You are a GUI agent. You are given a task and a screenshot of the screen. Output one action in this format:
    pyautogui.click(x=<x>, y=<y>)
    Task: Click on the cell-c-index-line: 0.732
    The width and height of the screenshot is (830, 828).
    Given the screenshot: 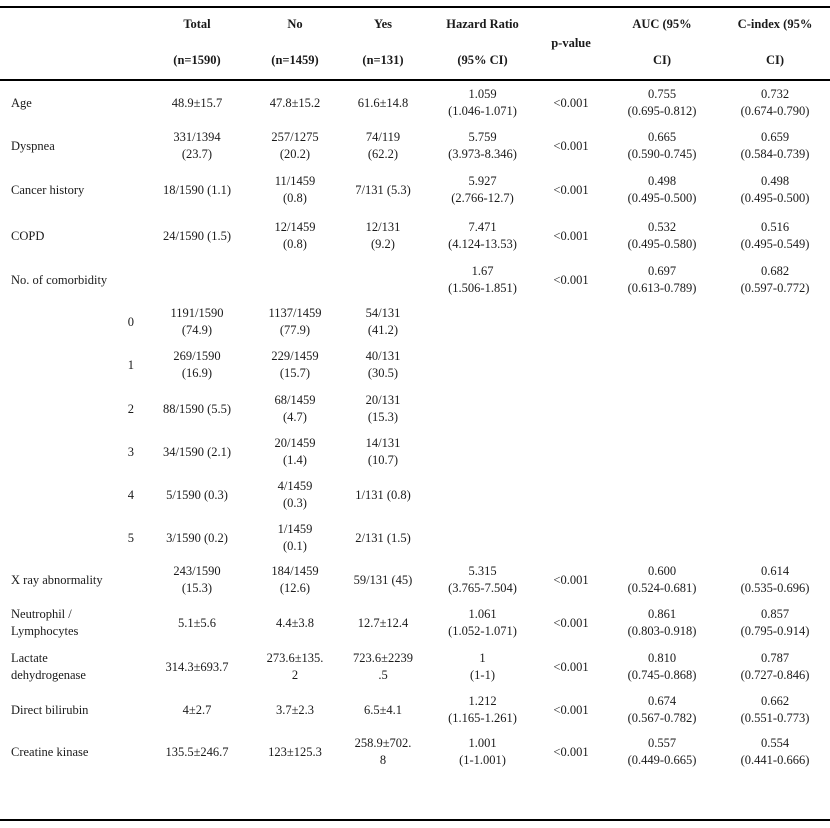 What is the action you would take?
    pyautogui.click(x=775, y=94)
    